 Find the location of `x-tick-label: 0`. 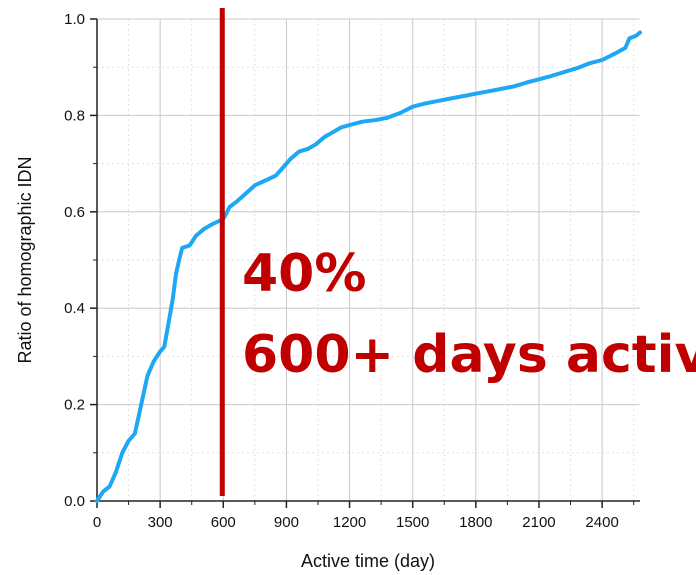

x-tick-label: 0 is located at coordinates (97, 522).